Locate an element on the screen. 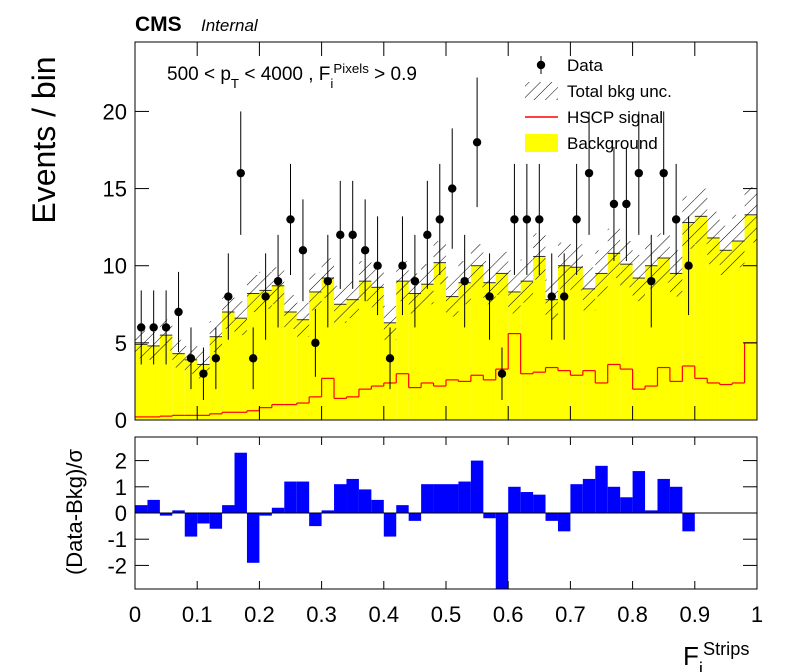 The width and height of the screenshot is (796, 672). y-tick-label: 0 is located at coordinates (121, 513).